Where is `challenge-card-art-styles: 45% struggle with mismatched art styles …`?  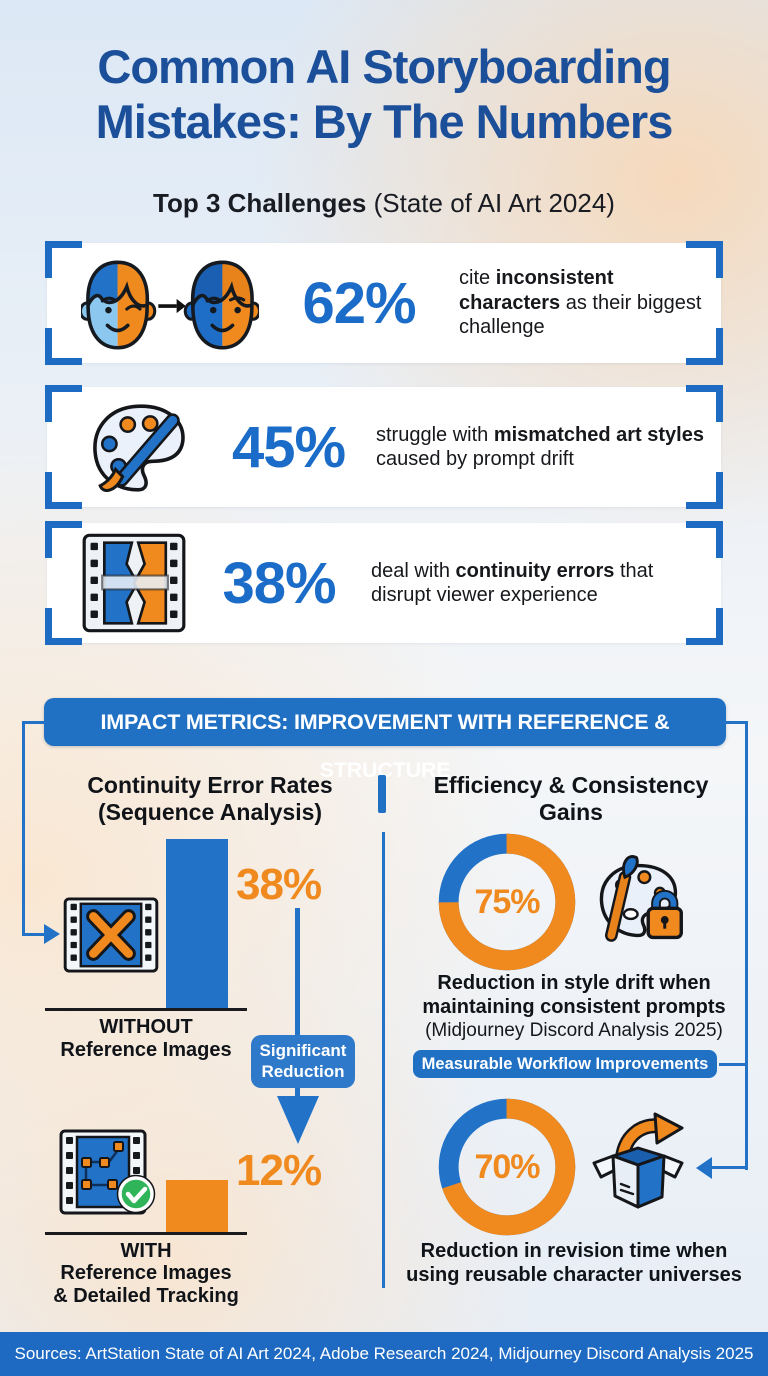 challenge-card-art-styles: 45% struggle with mismatched art styles … is located at coordinates (384, 447).